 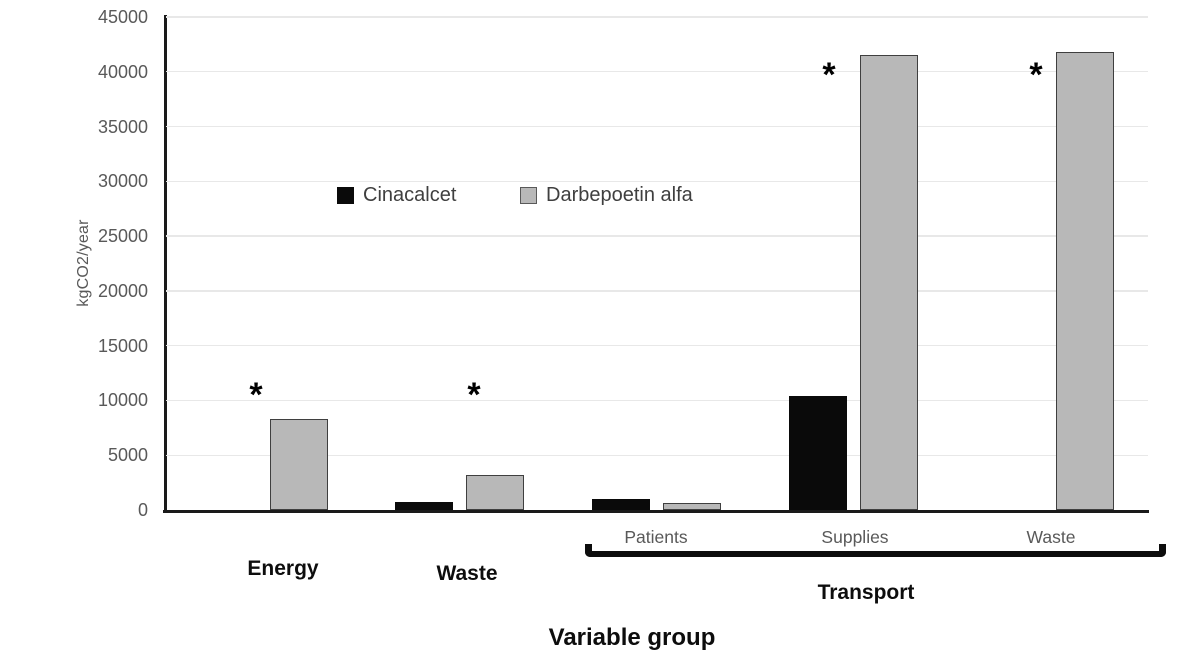 What do you see at coordinates (122, 345) in the screenshot?
I see `y-tick-label-15000: 15000` at bounding box center [122, 345].